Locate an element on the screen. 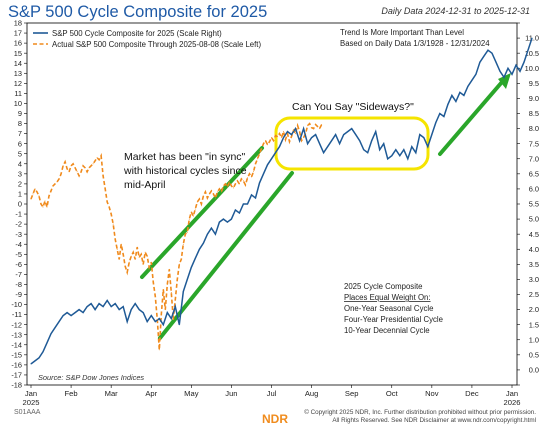  left-tick-label: 15 is located at coordinates (18, 53).